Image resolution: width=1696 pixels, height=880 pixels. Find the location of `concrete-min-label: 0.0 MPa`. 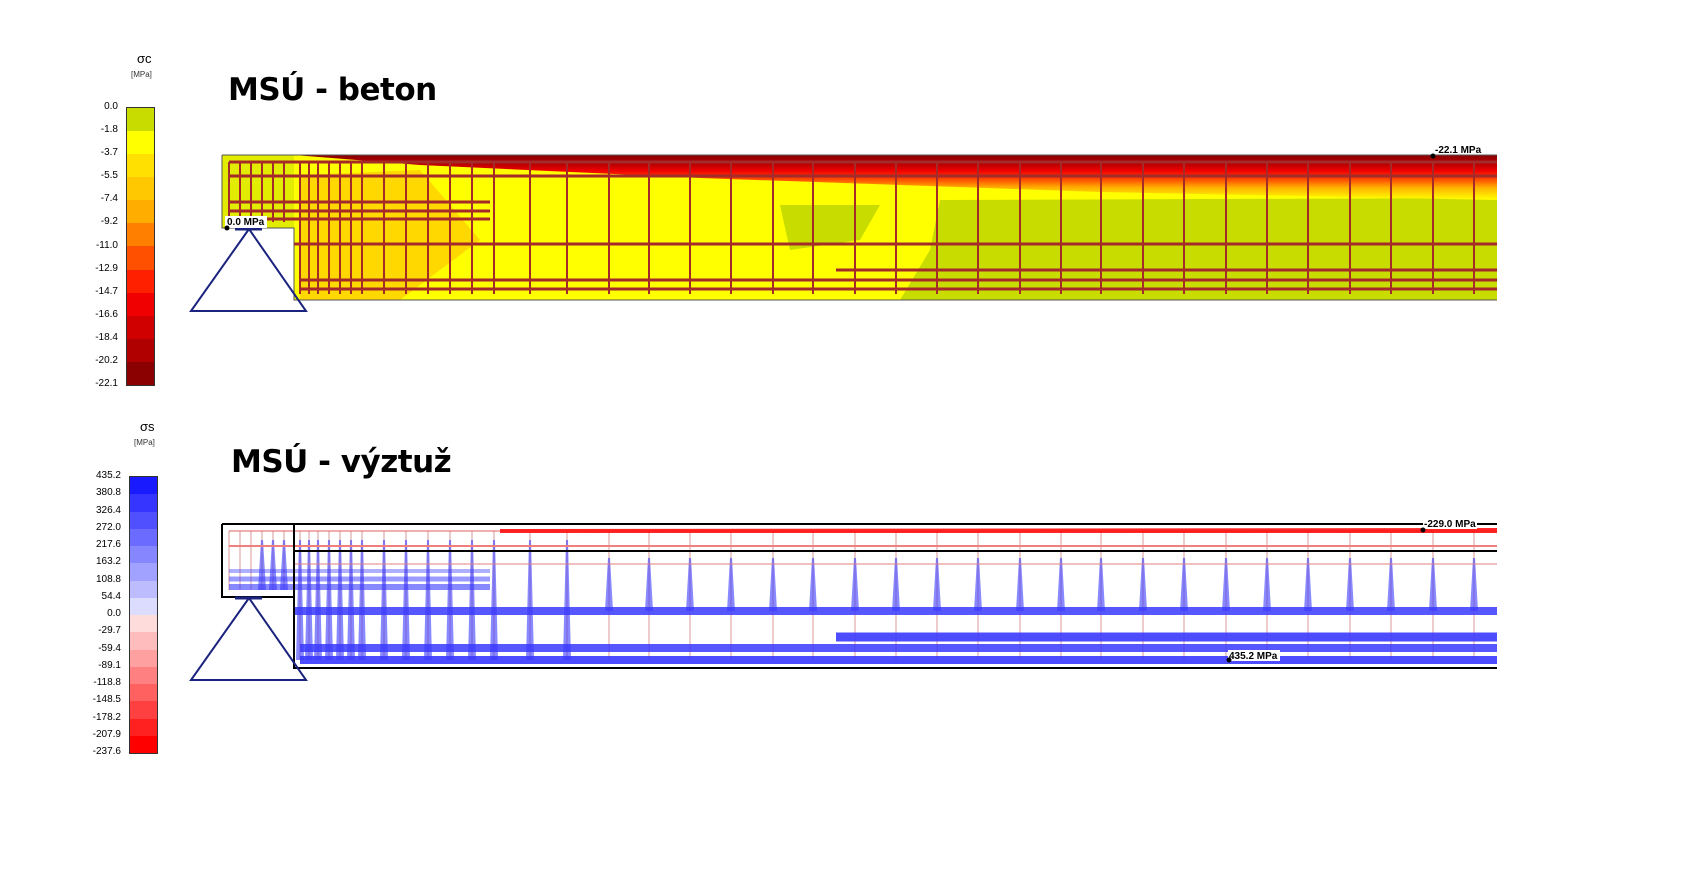

concrete-min-label: 0.0 MPa is located at coordinates (246, 222).